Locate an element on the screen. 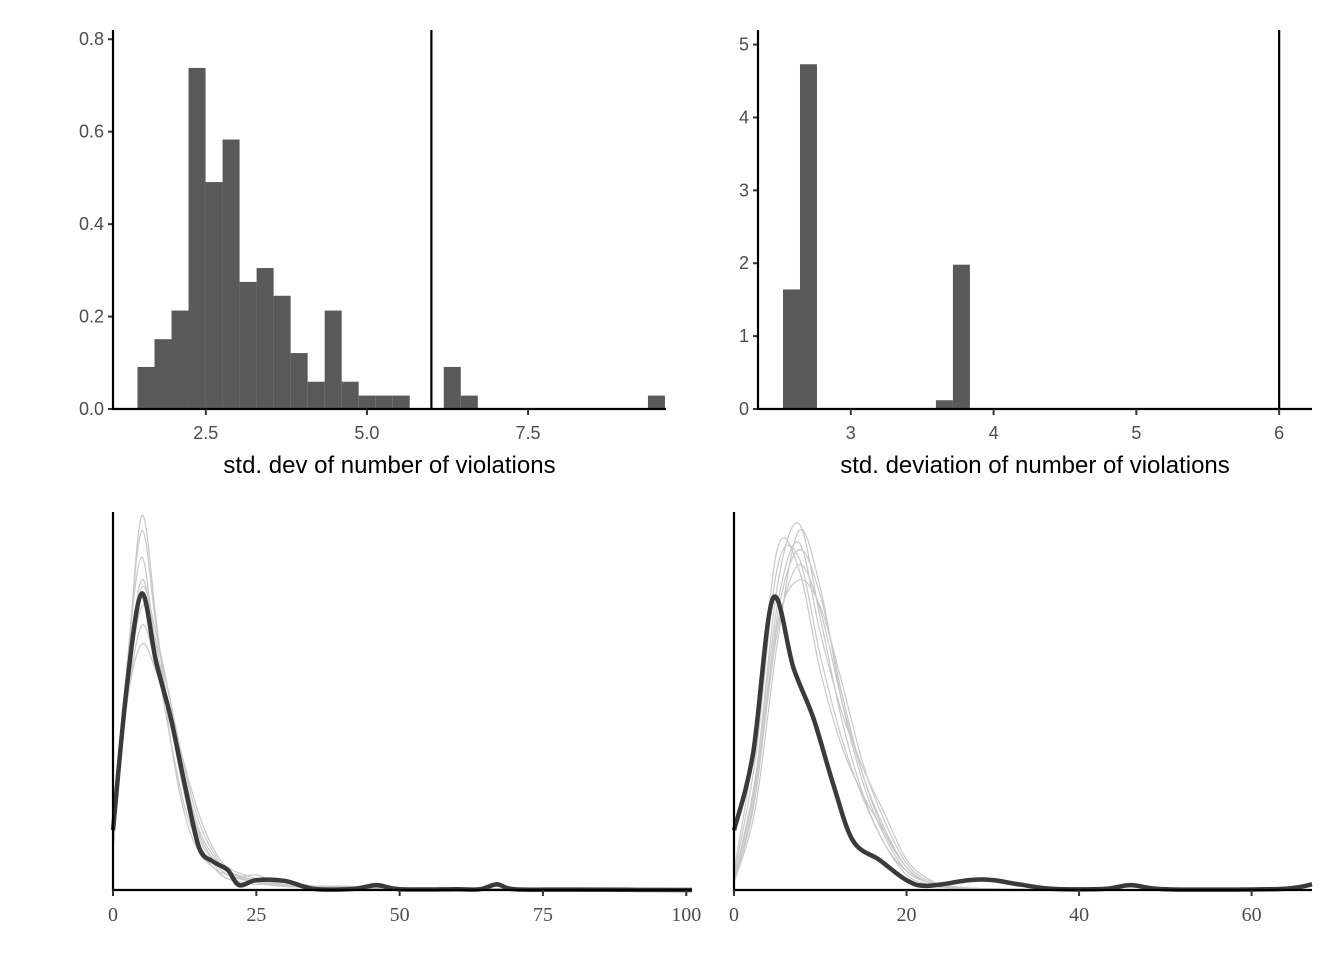 This screenshot has height=960, width=1344. y-tick-label: 0.2 is located at coordinates (91, 317).